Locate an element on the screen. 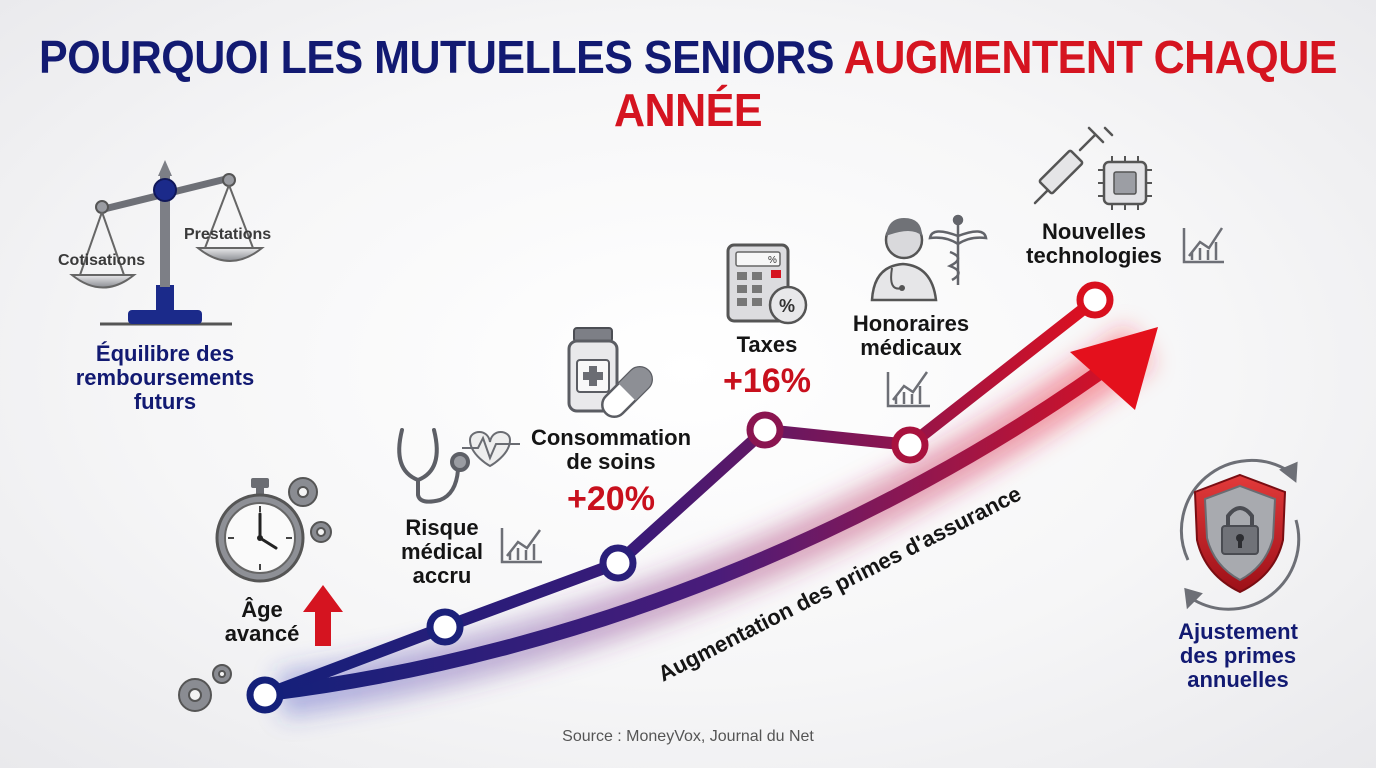 The width and height of the screenshot is (1376, 768). step-taxes-line1: Taxes is located at coordinates (767, 344).